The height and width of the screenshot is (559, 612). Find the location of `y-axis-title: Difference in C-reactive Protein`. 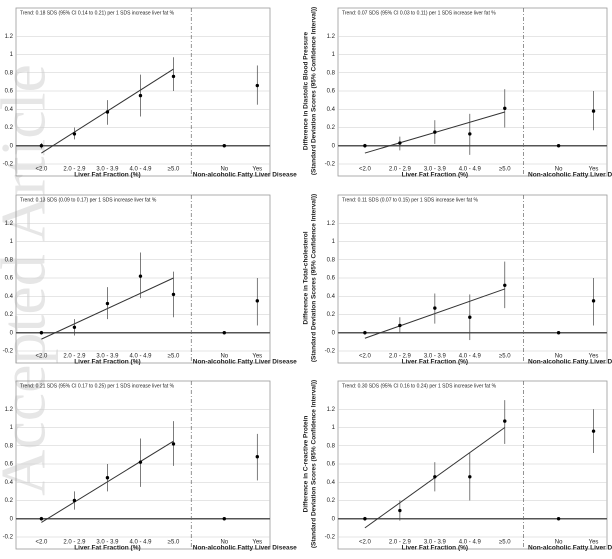

y-axis-title: Difference in C-reactive Protein is located at coordinates (306, 464).